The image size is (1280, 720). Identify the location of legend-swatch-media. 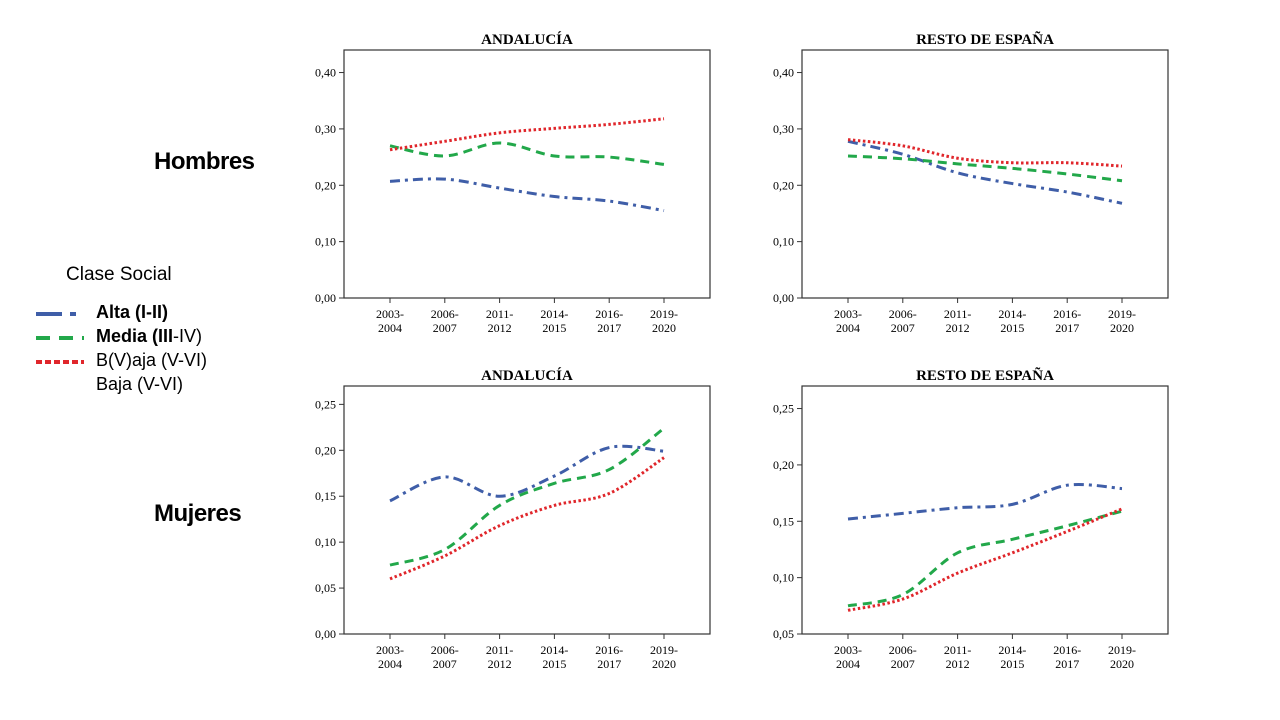
(60, 338).